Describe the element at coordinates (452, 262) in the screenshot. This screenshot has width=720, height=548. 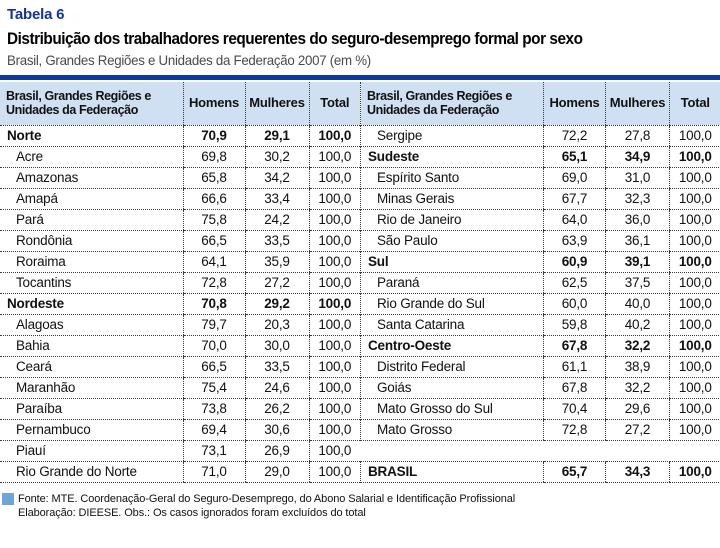
I see `region-cell: Sul` at that location.